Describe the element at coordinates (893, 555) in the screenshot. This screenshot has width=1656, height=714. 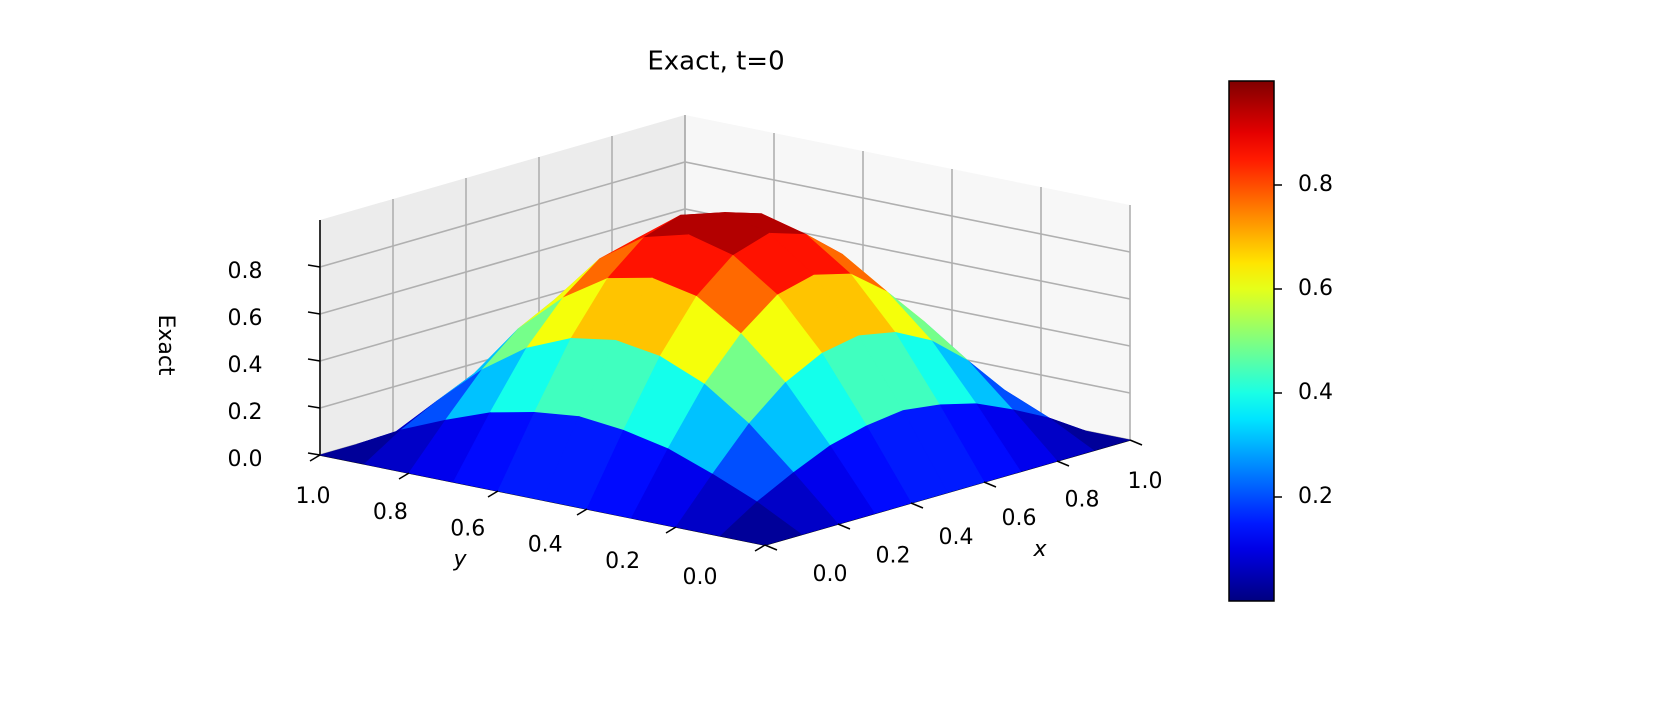
I see `x-tick-label: 0.2` at that location.